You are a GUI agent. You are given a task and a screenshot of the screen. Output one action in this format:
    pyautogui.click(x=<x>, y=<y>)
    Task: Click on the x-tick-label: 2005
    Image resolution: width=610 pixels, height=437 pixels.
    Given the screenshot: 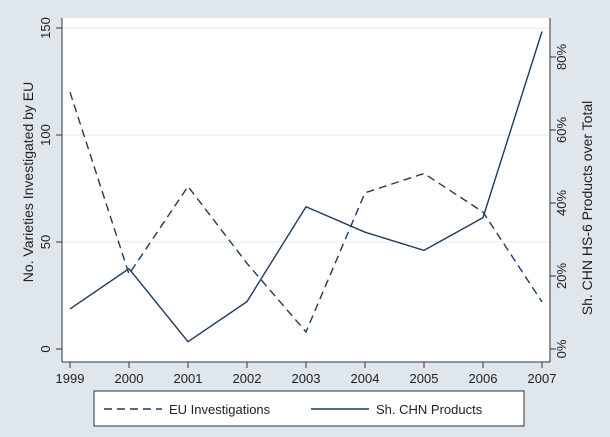 What is the action you would take?
    pyautogui.click(x=424, y=378)
    